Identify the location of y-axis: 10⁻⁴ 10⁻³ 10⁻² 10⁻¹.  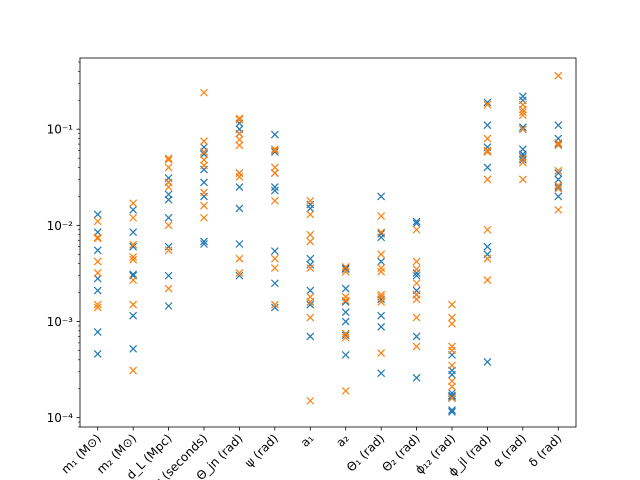
(63, 244).